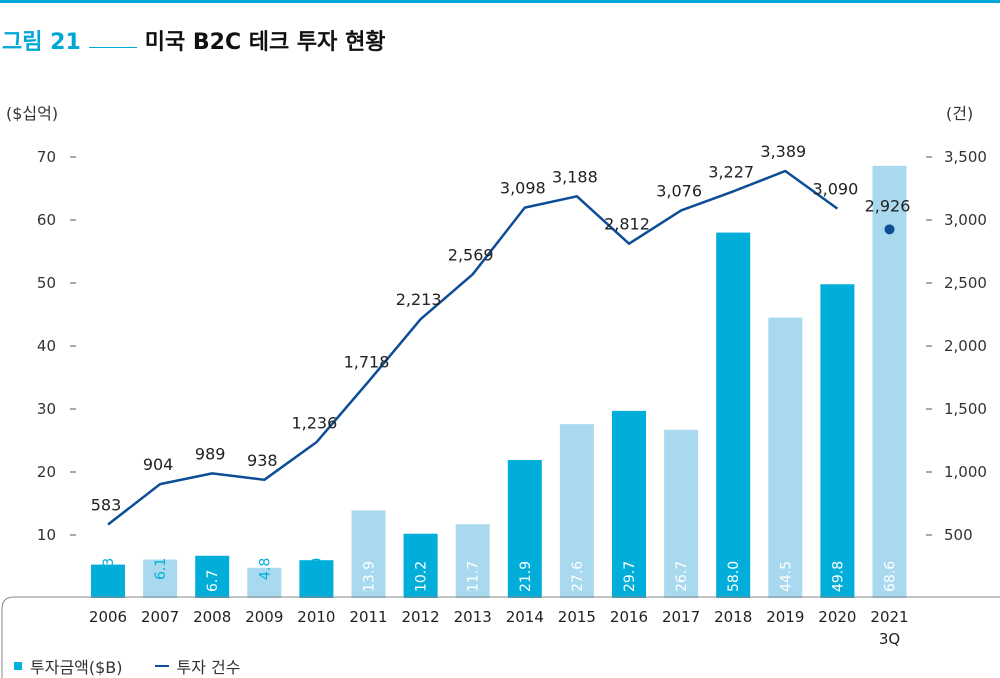 This screenshot has width=1000, height=678. Describe the element at coordinates (208, 667) in the screenshot. I see `legend-line-label: 투자 건수` at that location.